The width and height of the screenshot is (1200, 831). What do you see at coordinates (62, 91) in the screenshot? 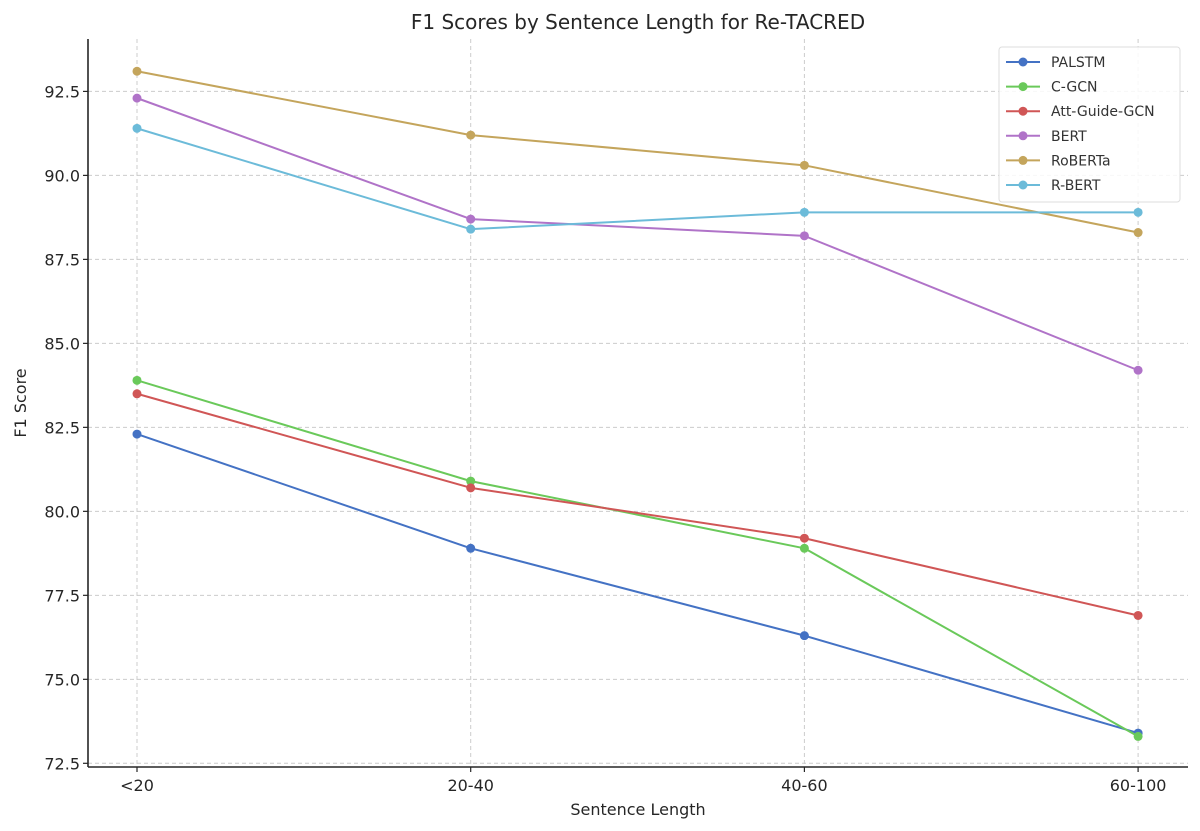
I see `y-tick-label: 92.5` at bounding box center [62, 91].